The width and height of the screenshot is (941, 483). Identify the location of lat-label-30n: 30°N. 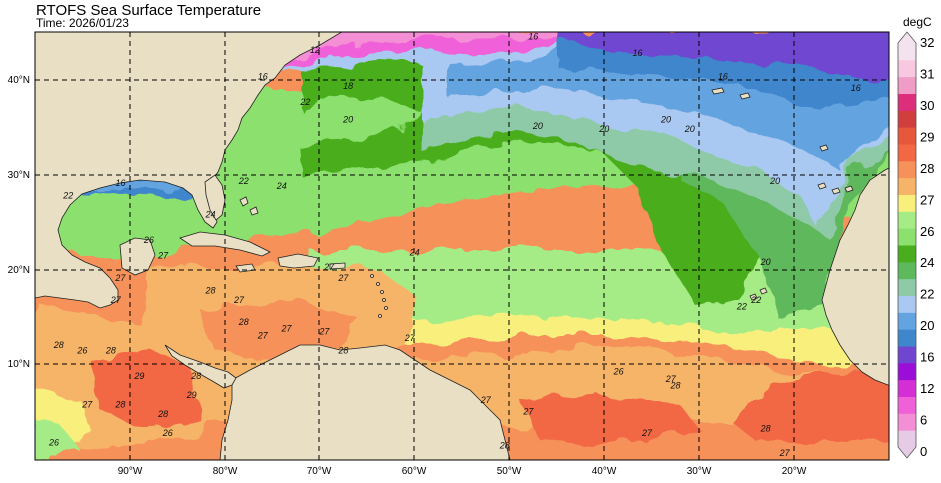
(19, 175).